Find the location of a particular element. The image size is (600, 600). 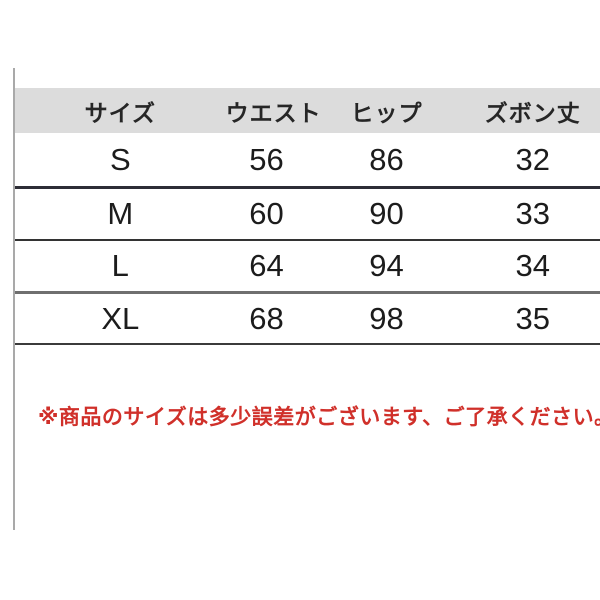

table-row-s: S 56 86 32 is located at coordinates (307, 161).